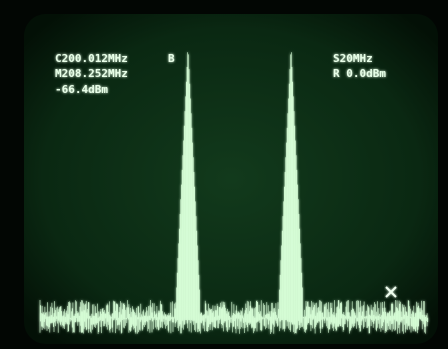  I want to click on reference-level: R 0.0dBm, so click(359, 73).